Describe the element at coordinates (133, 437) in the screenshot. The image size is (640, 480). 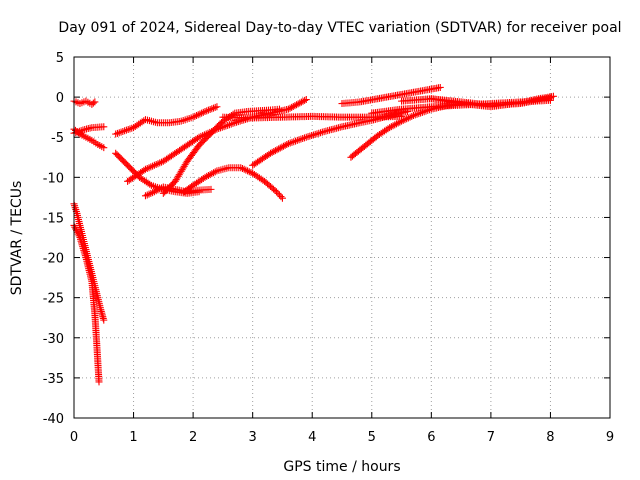
I see `x-tick-label: 1` at that location.